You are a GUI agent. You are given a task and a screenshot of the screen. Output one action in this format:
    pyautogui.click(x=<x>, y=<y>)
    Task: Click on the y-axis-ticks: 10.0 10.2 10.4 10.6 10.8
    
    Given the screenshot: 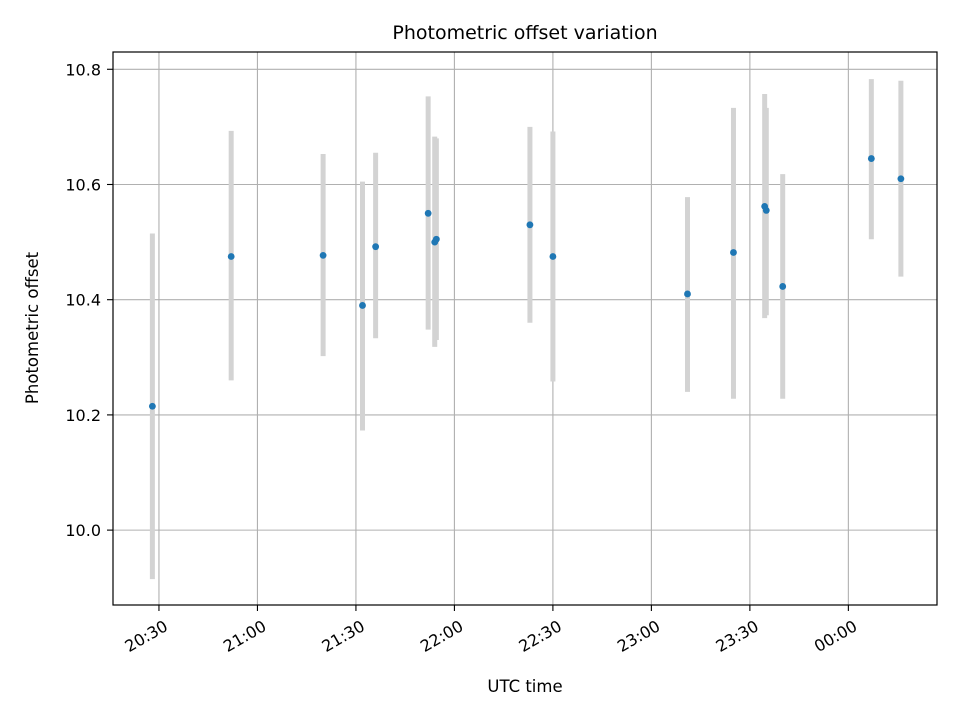 What is the action you would take?
    pyautogui.click(x=89, y=300)
    